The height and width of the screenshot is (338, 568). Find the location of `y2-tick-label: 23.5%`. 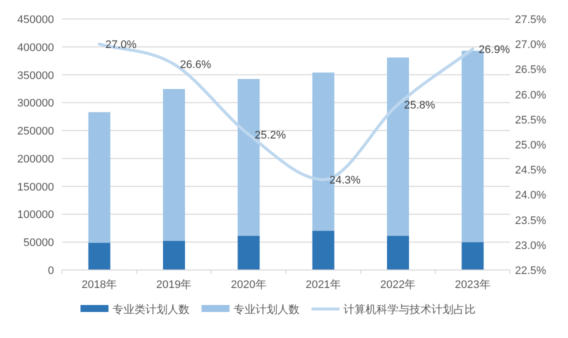

y2-tick-label: 23.5% is located at coordinates (530, 220).